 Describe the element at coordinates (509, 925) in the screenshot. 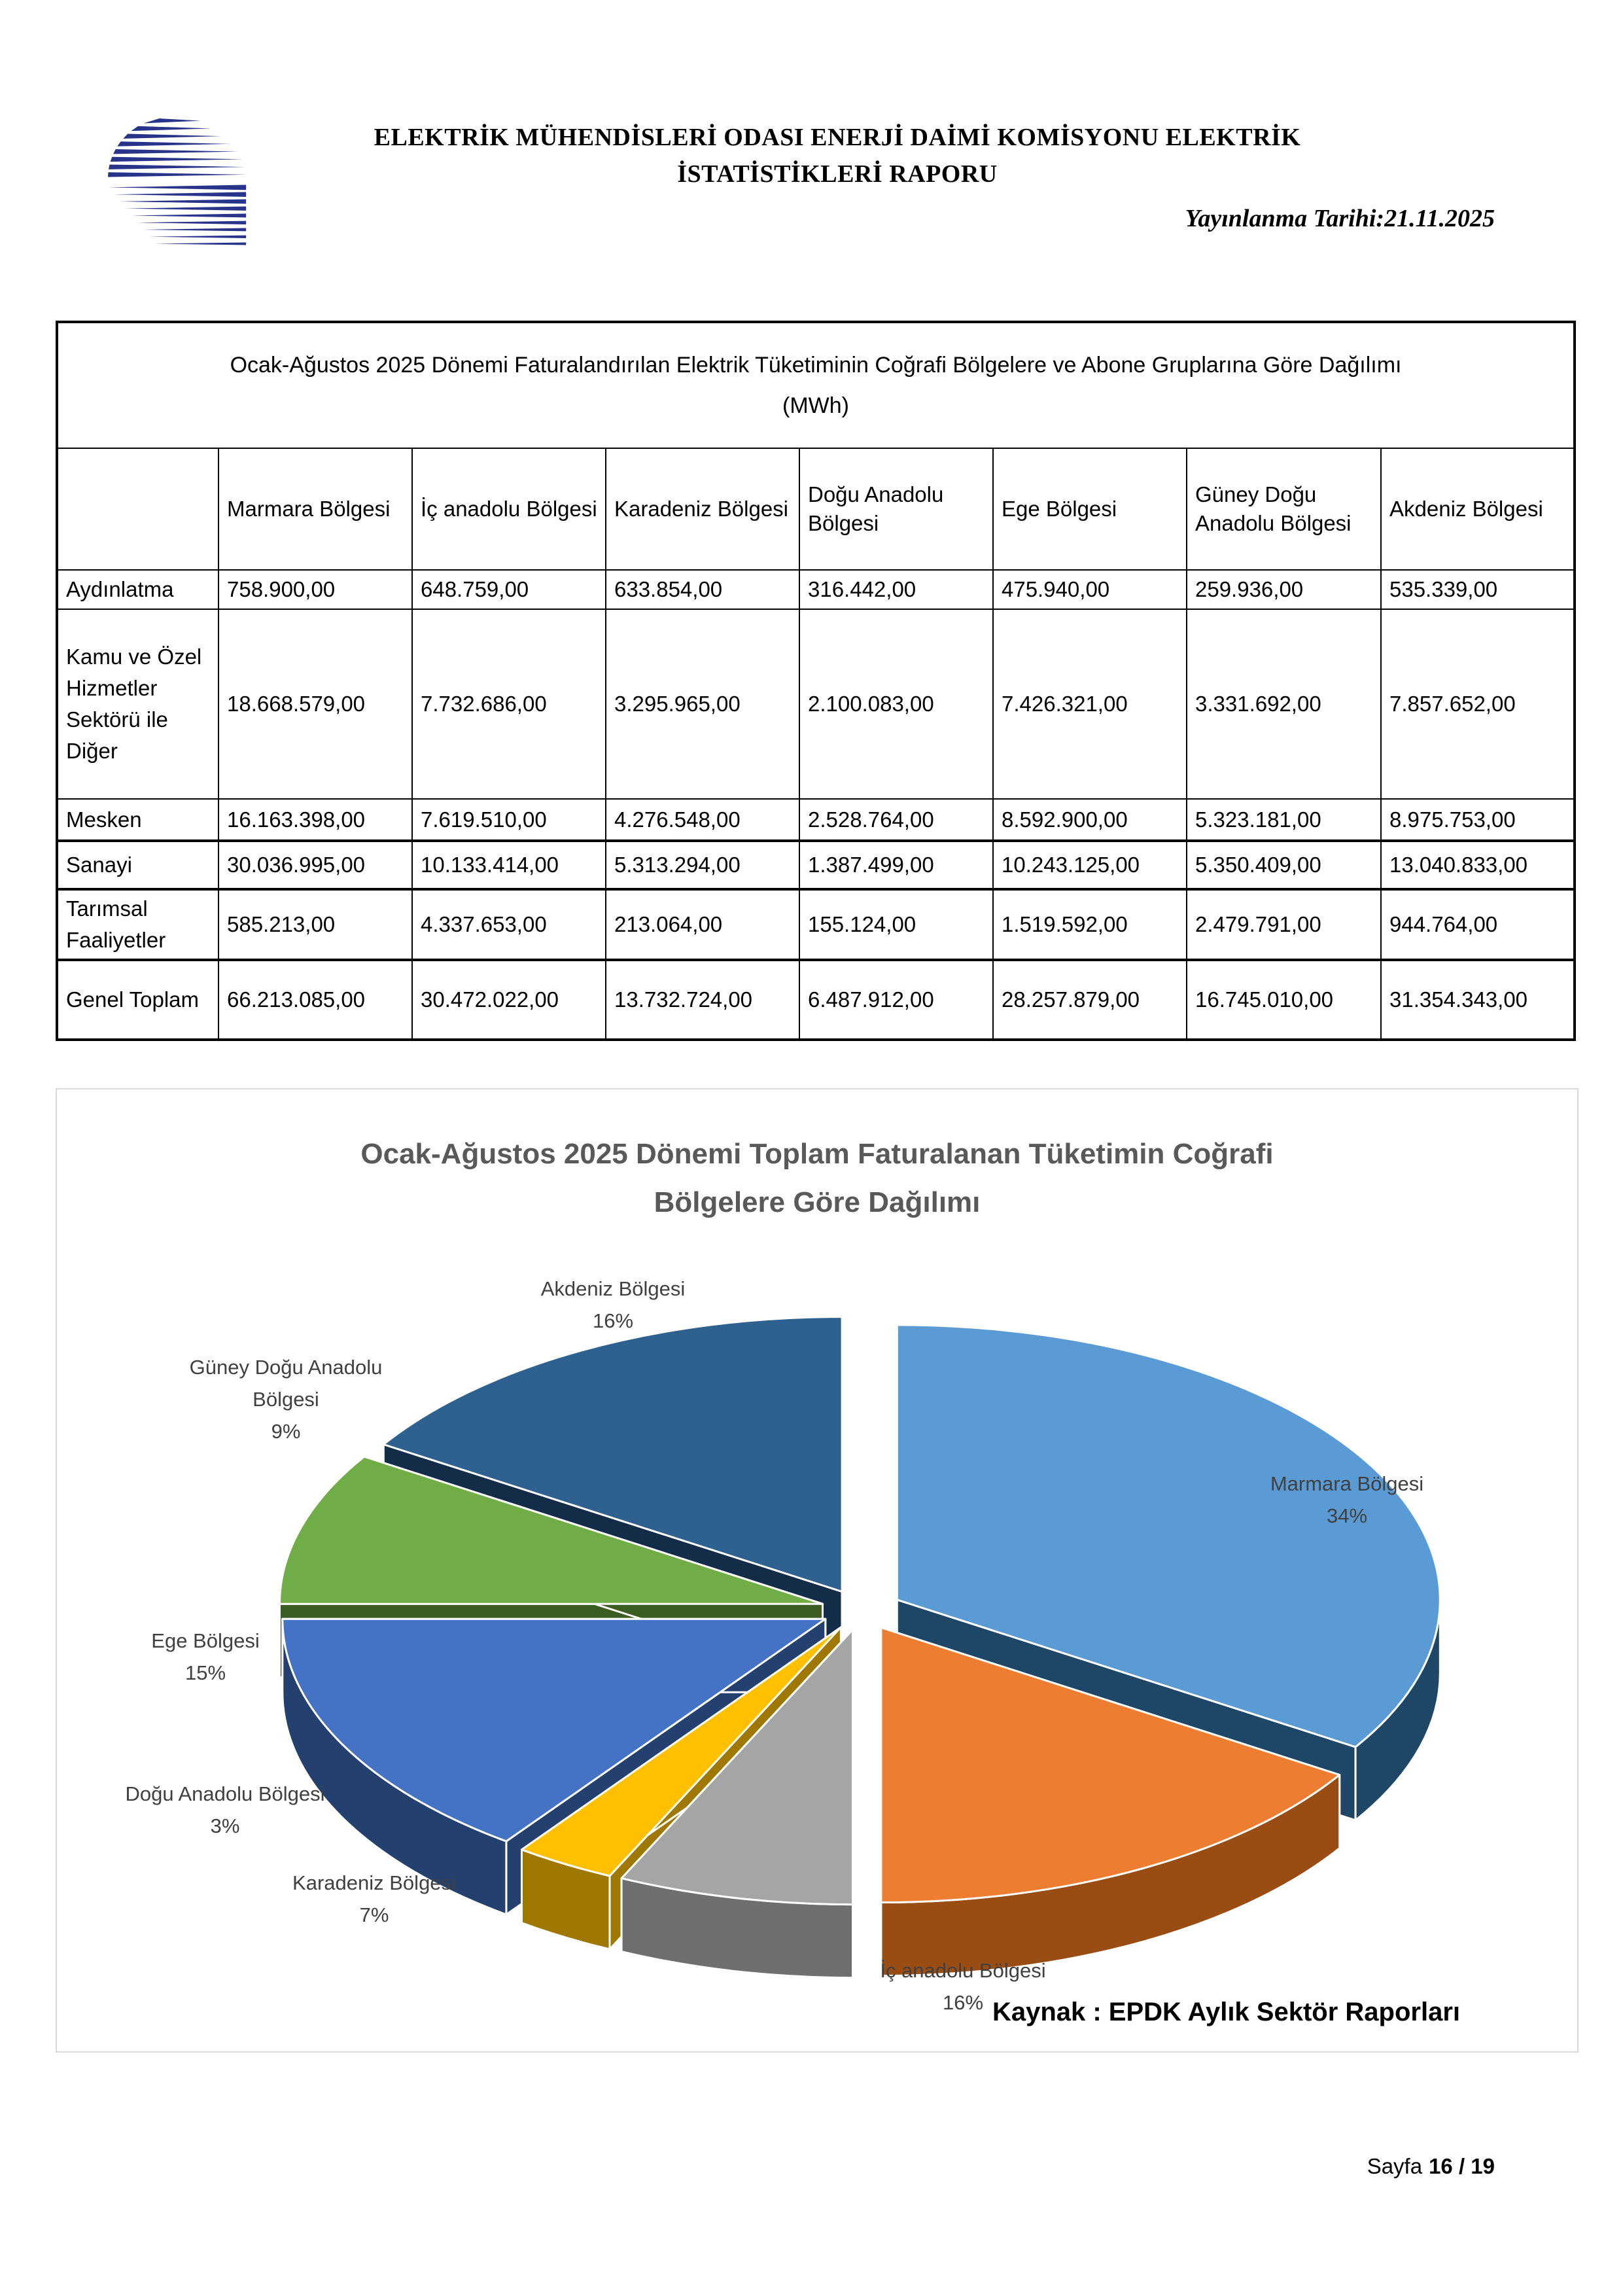

I see `value-cell: 4.337.653,00` at that location.